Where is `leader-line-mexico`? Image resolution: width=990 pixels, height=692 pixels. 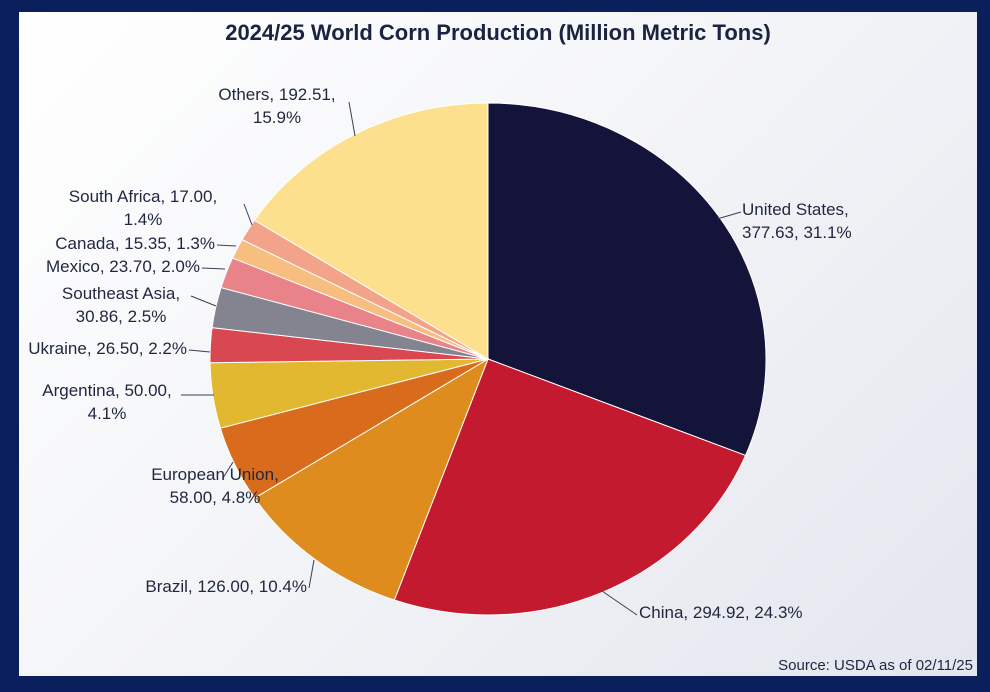 leader-line-mexico is located at coordinates (213, 268).